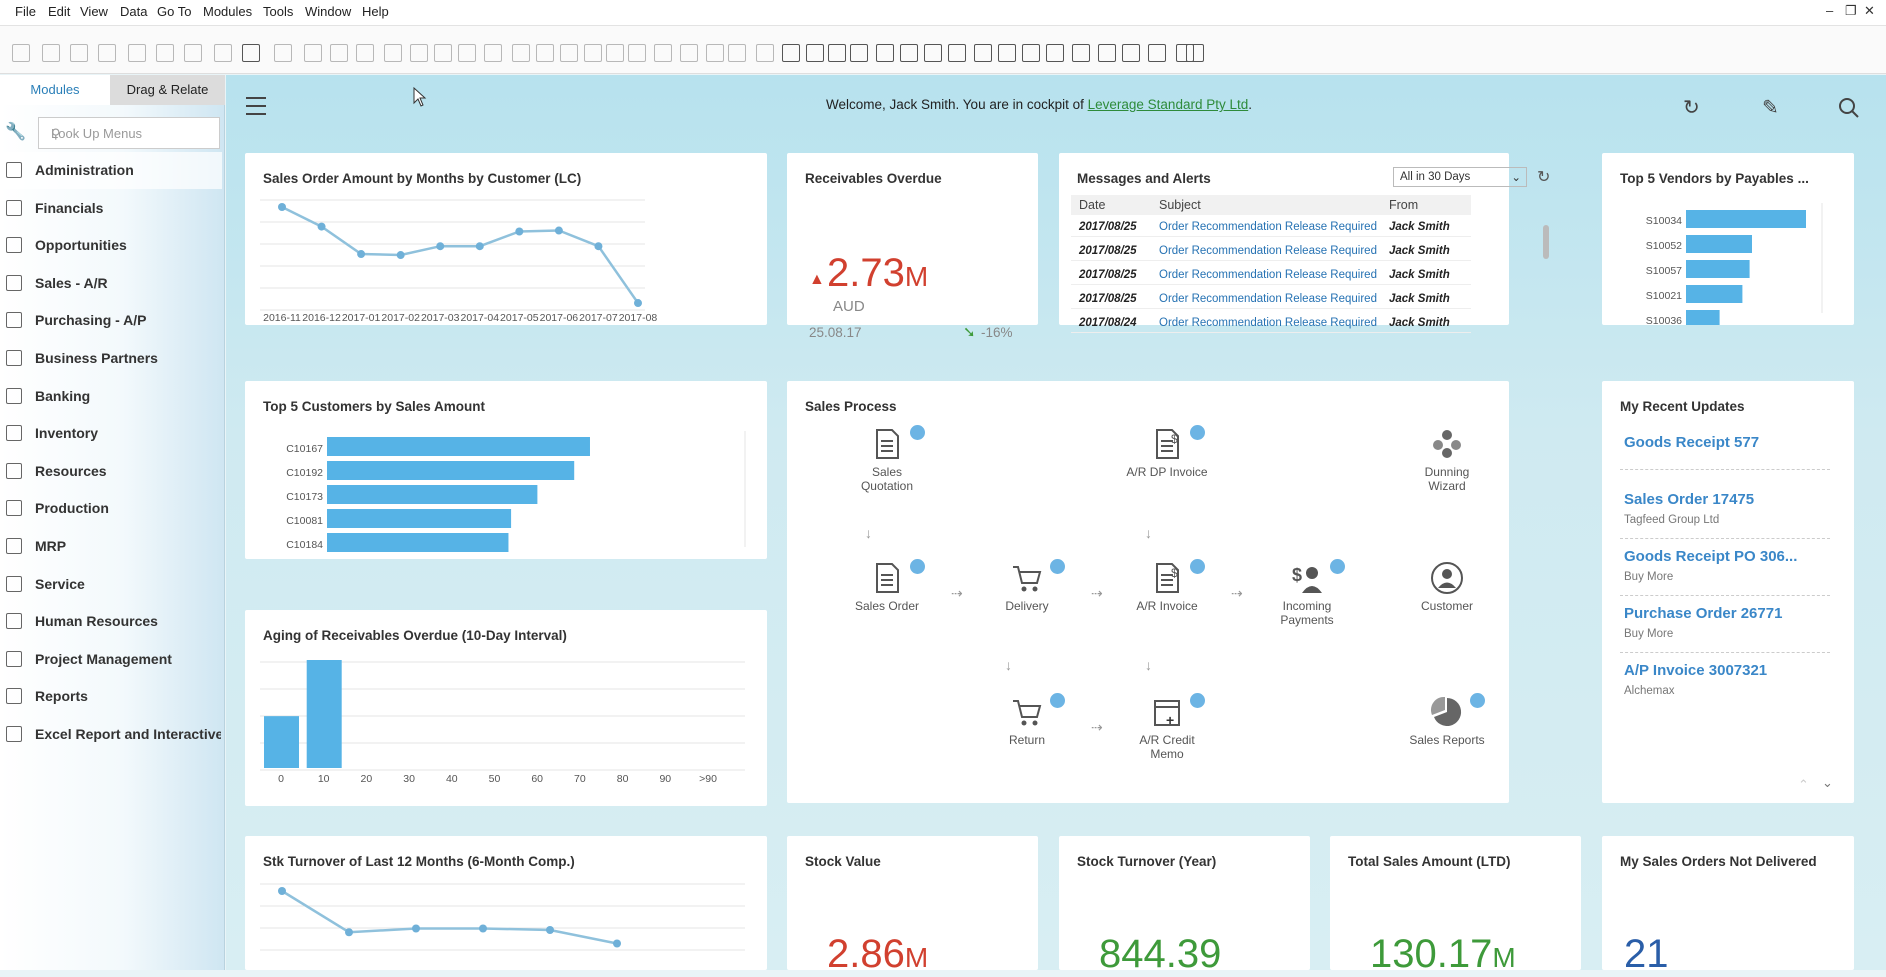 The height and width of the screenshot is (977, 1886). I want to click on minimize-icon: –, so click(1830, 10).